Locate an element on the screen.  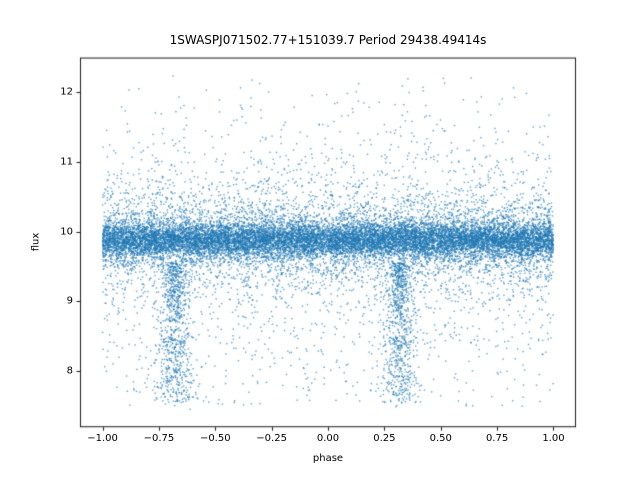
y-tick-label: 11 is located at coordinates (66, 162).